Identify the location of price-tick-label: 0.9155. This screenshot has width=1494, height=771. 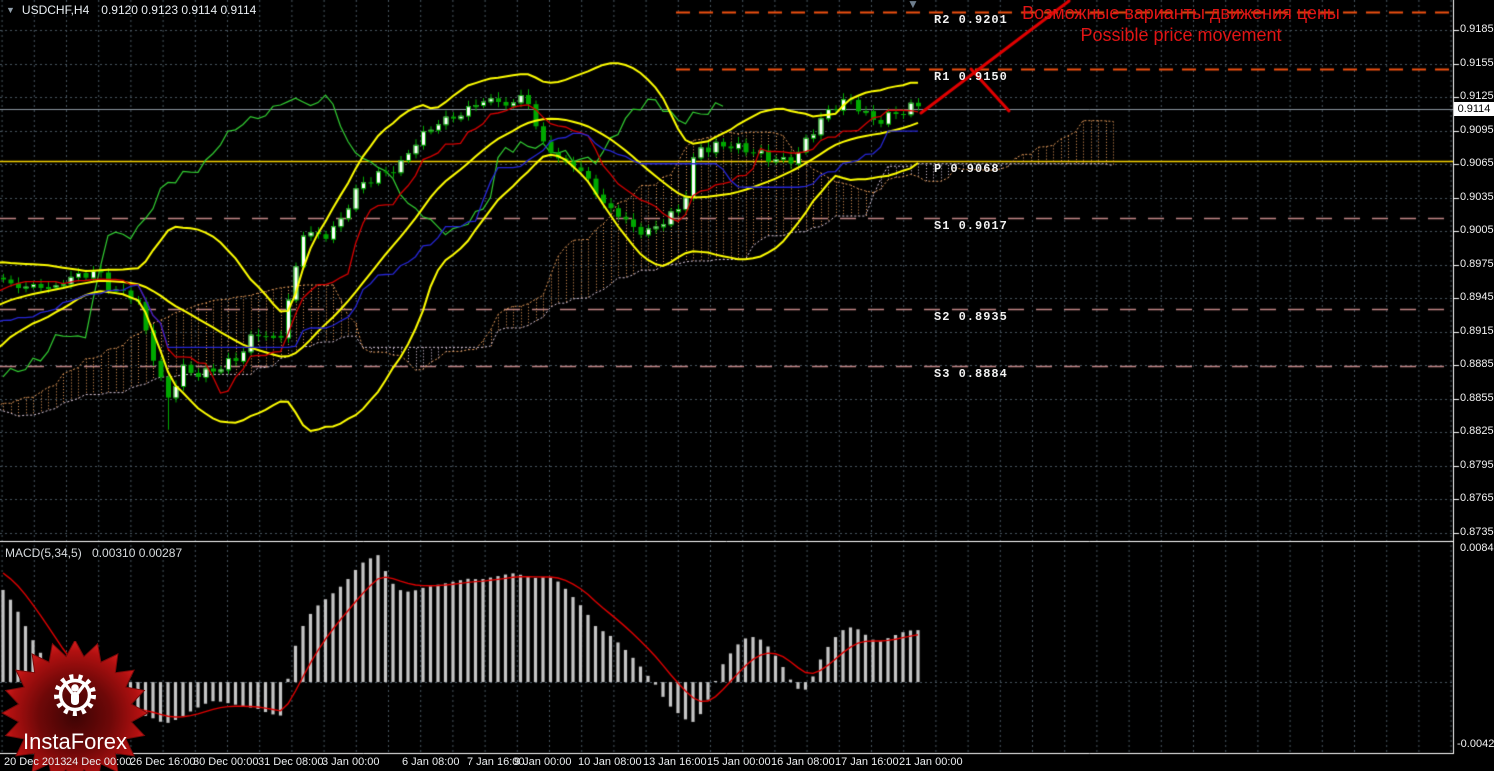
(1477, 62).